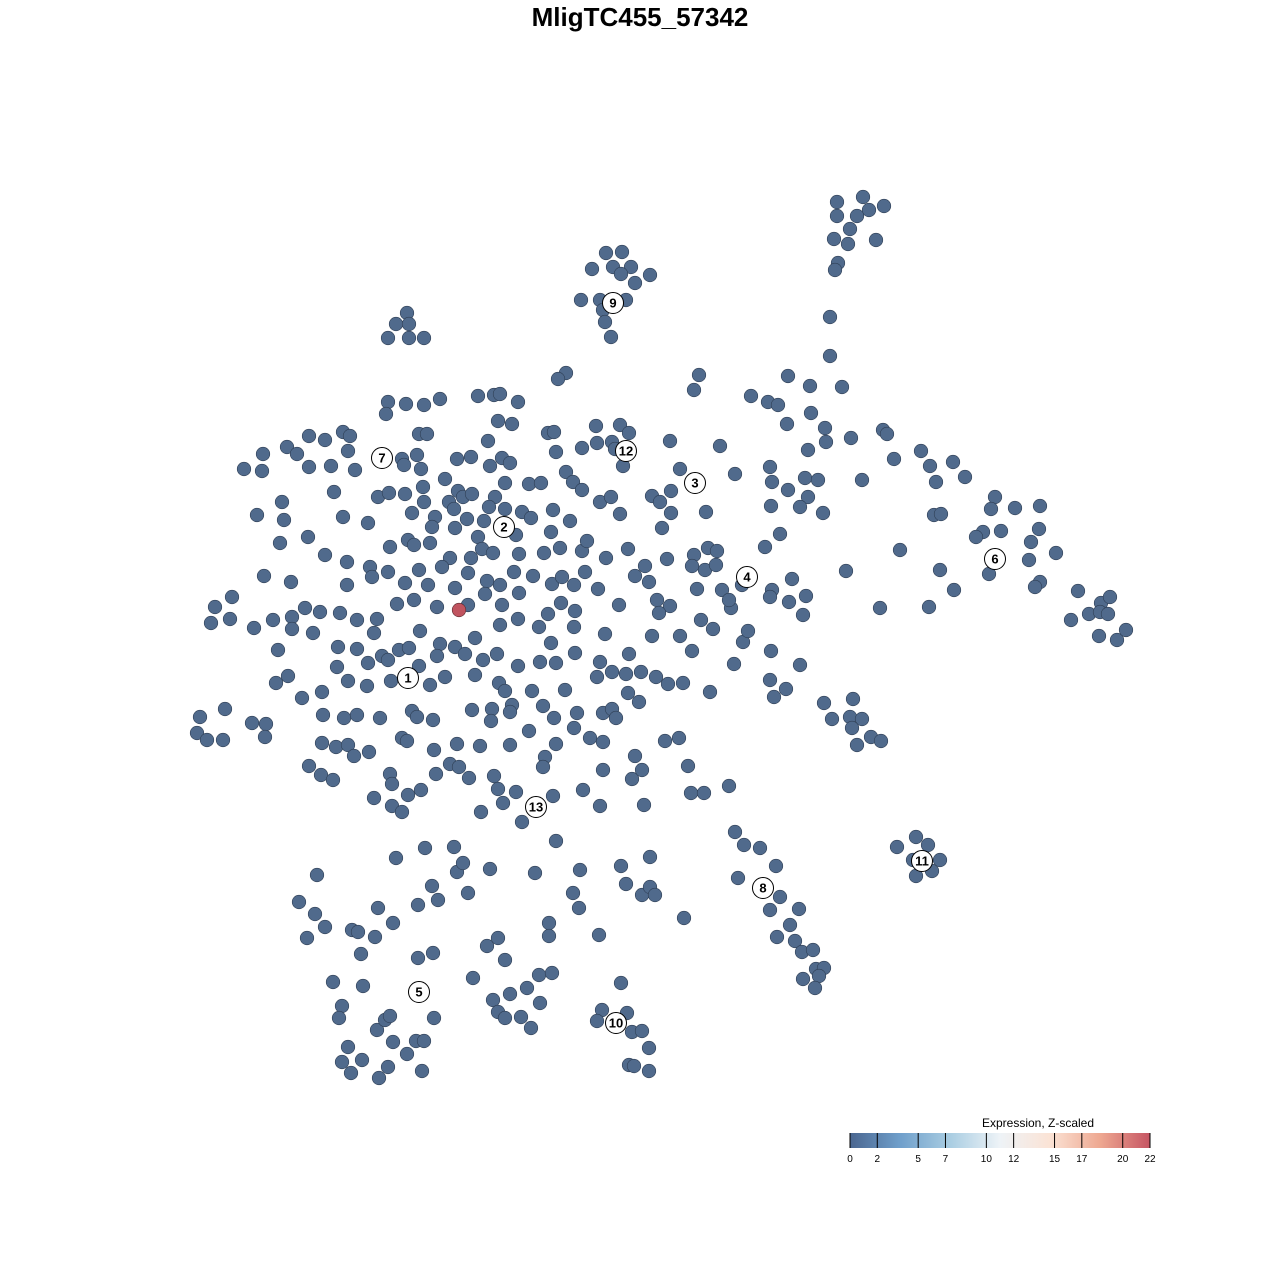 This screenshot has height=1280, width=1280. What do you see at coordinates (419, 992) in the screenshot?
I see `cluster-label: 5` at bounding box center [419, 992].